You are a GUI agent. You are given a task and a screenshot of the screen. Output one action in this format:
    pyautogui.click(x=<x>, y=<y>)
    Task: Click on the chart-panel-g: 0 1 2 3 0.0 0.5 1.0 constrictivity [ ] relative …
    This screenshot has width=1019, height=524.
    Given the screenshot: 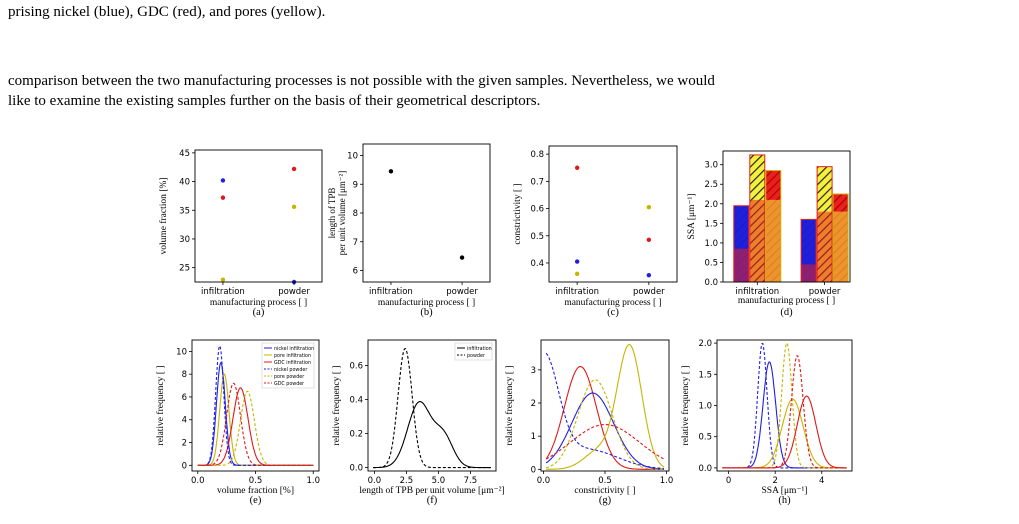 What is the action you would take?
    pyautogui.click(x=589, y=422)
    